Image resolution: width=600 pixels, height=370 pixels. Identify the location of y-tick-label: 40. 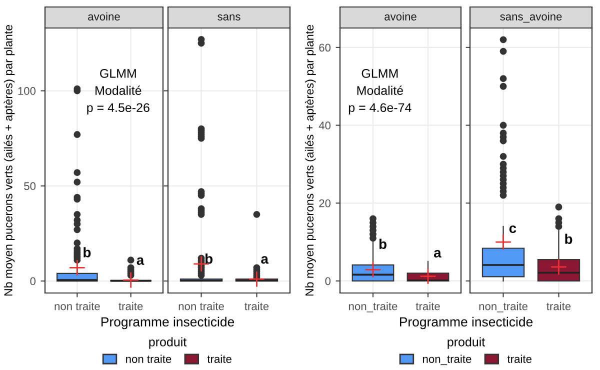
(324, 126).